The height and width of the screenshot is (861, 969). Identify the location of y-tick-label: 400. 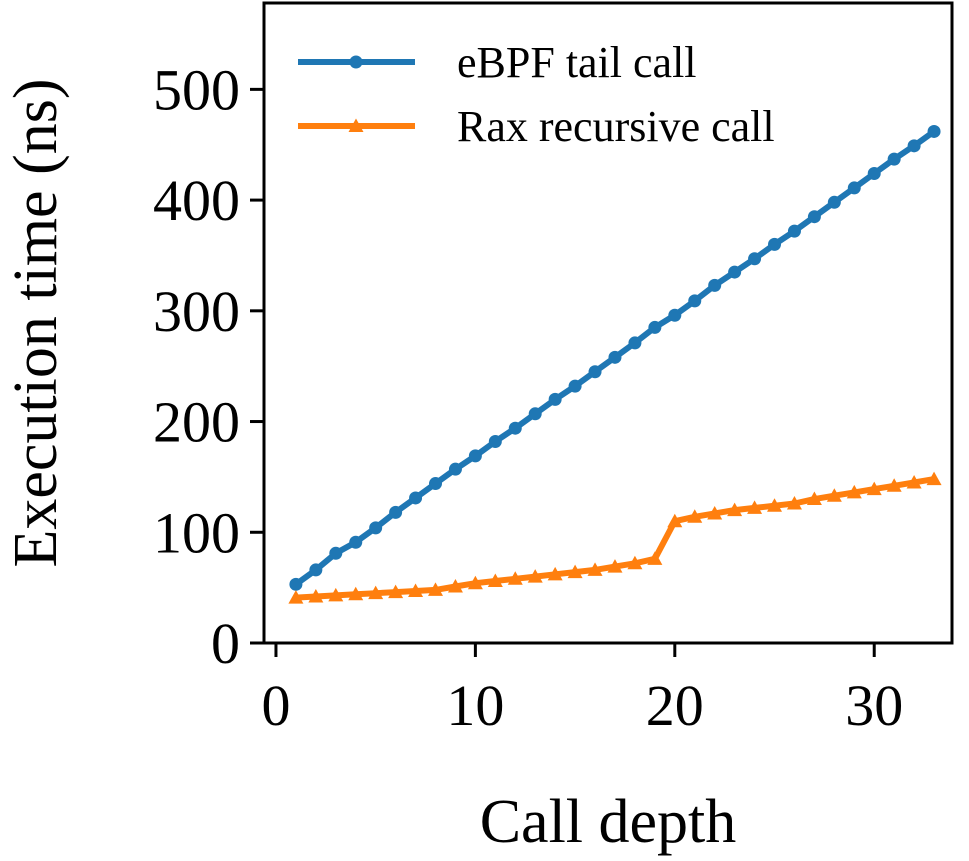
(196, 200).